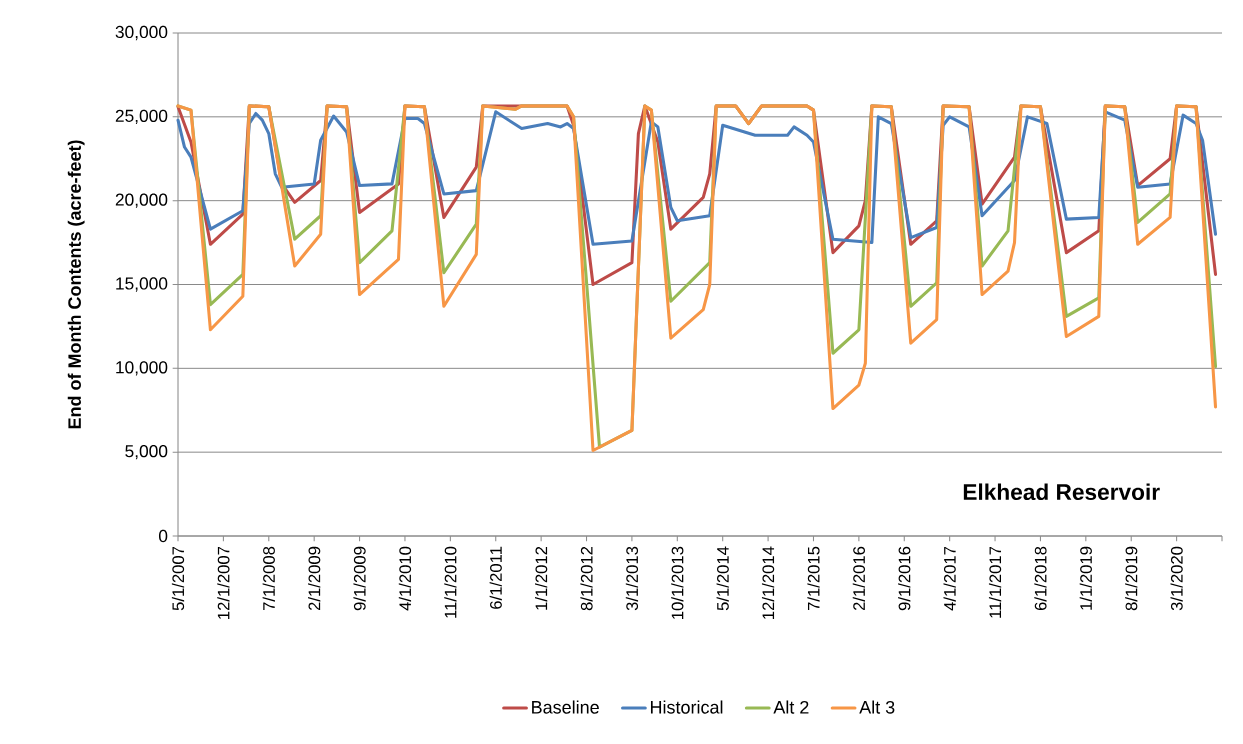  Describe the element at coordinates (791, 707) in the screenshot. I see `legend-label: Alt 2` at that location.